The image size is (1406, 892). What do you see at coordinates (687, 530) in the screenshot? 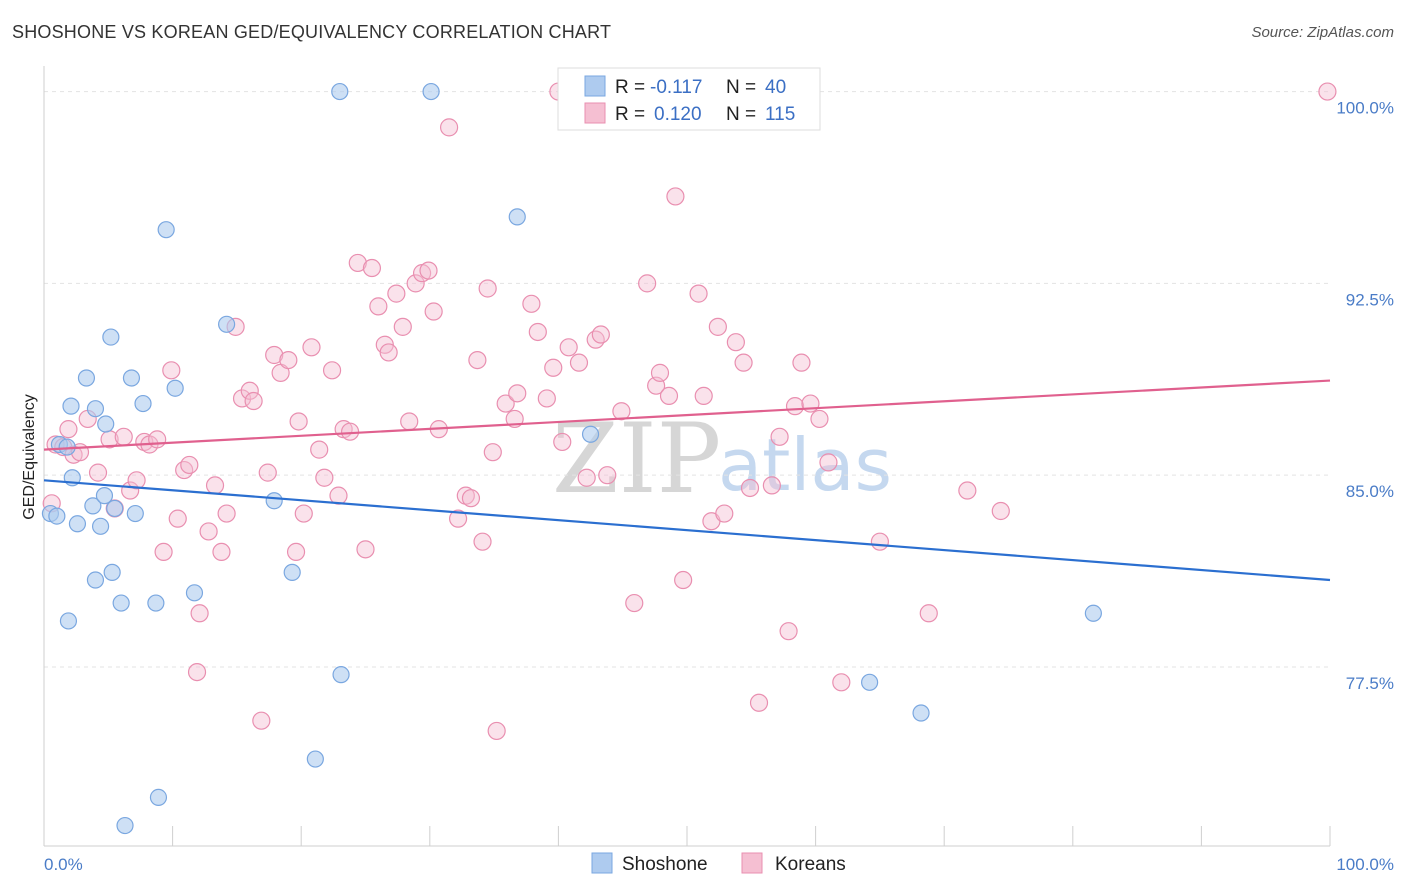
I see `trendline-shoshone` at bounding box center [687, 530].